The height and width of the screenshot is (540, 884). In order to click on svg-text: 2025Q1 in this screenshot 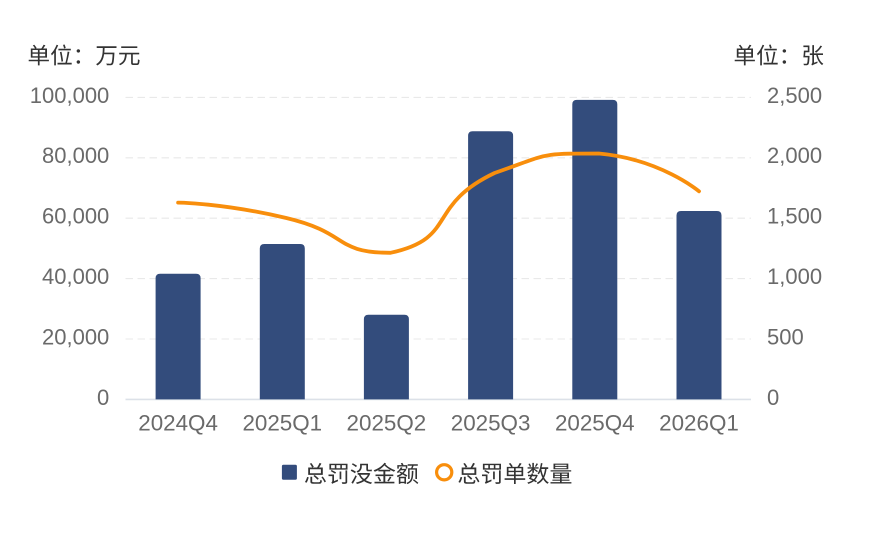, I will do `click(282, 423)`.